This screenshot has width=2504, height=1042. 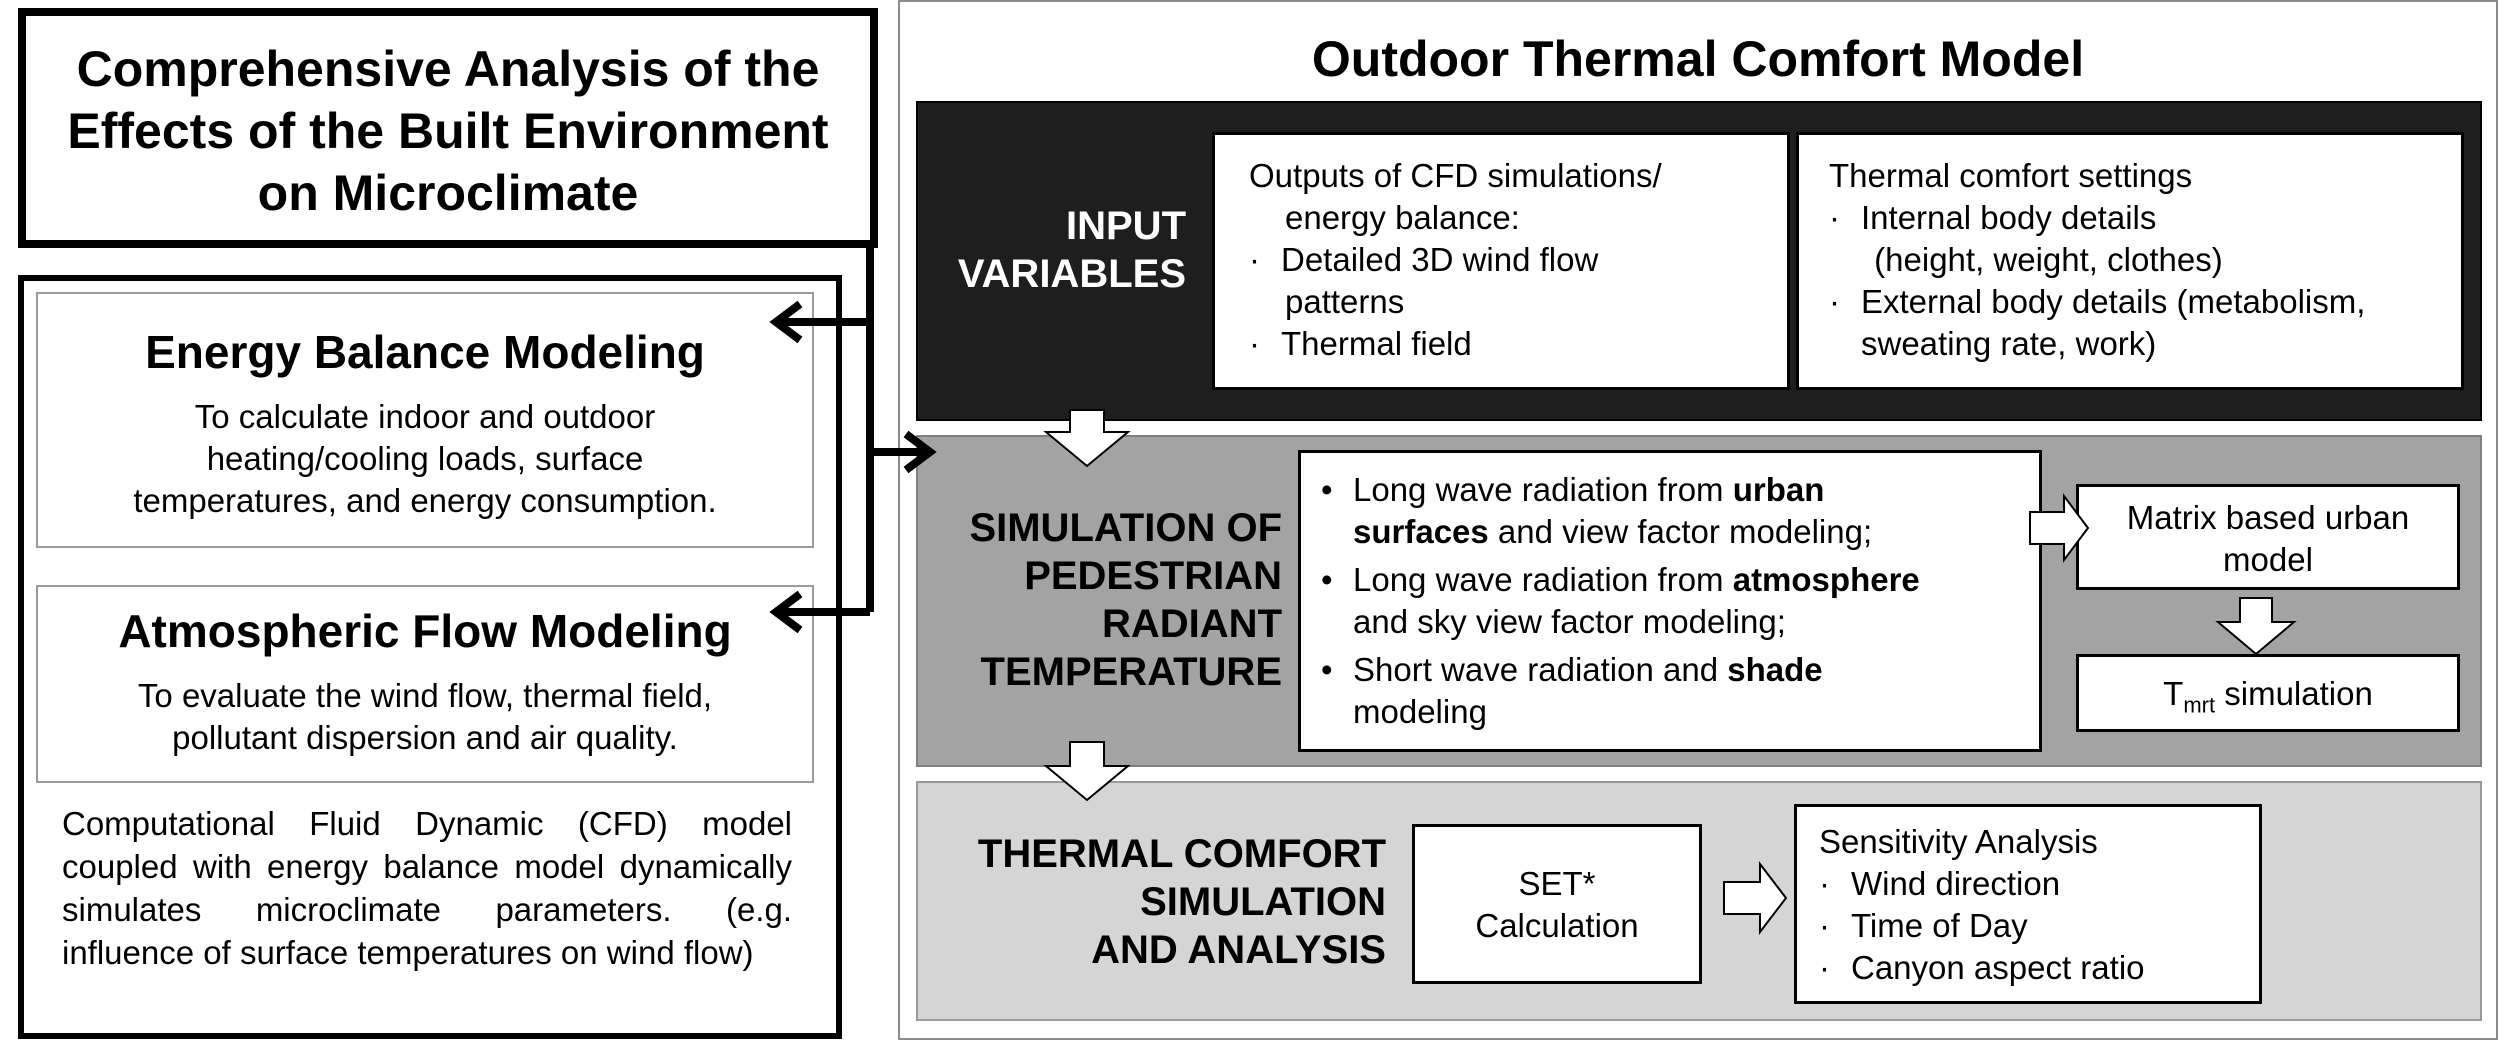 I want to click on matrix-model-box: Matrix based urban model, so click(x=2268, y=537).